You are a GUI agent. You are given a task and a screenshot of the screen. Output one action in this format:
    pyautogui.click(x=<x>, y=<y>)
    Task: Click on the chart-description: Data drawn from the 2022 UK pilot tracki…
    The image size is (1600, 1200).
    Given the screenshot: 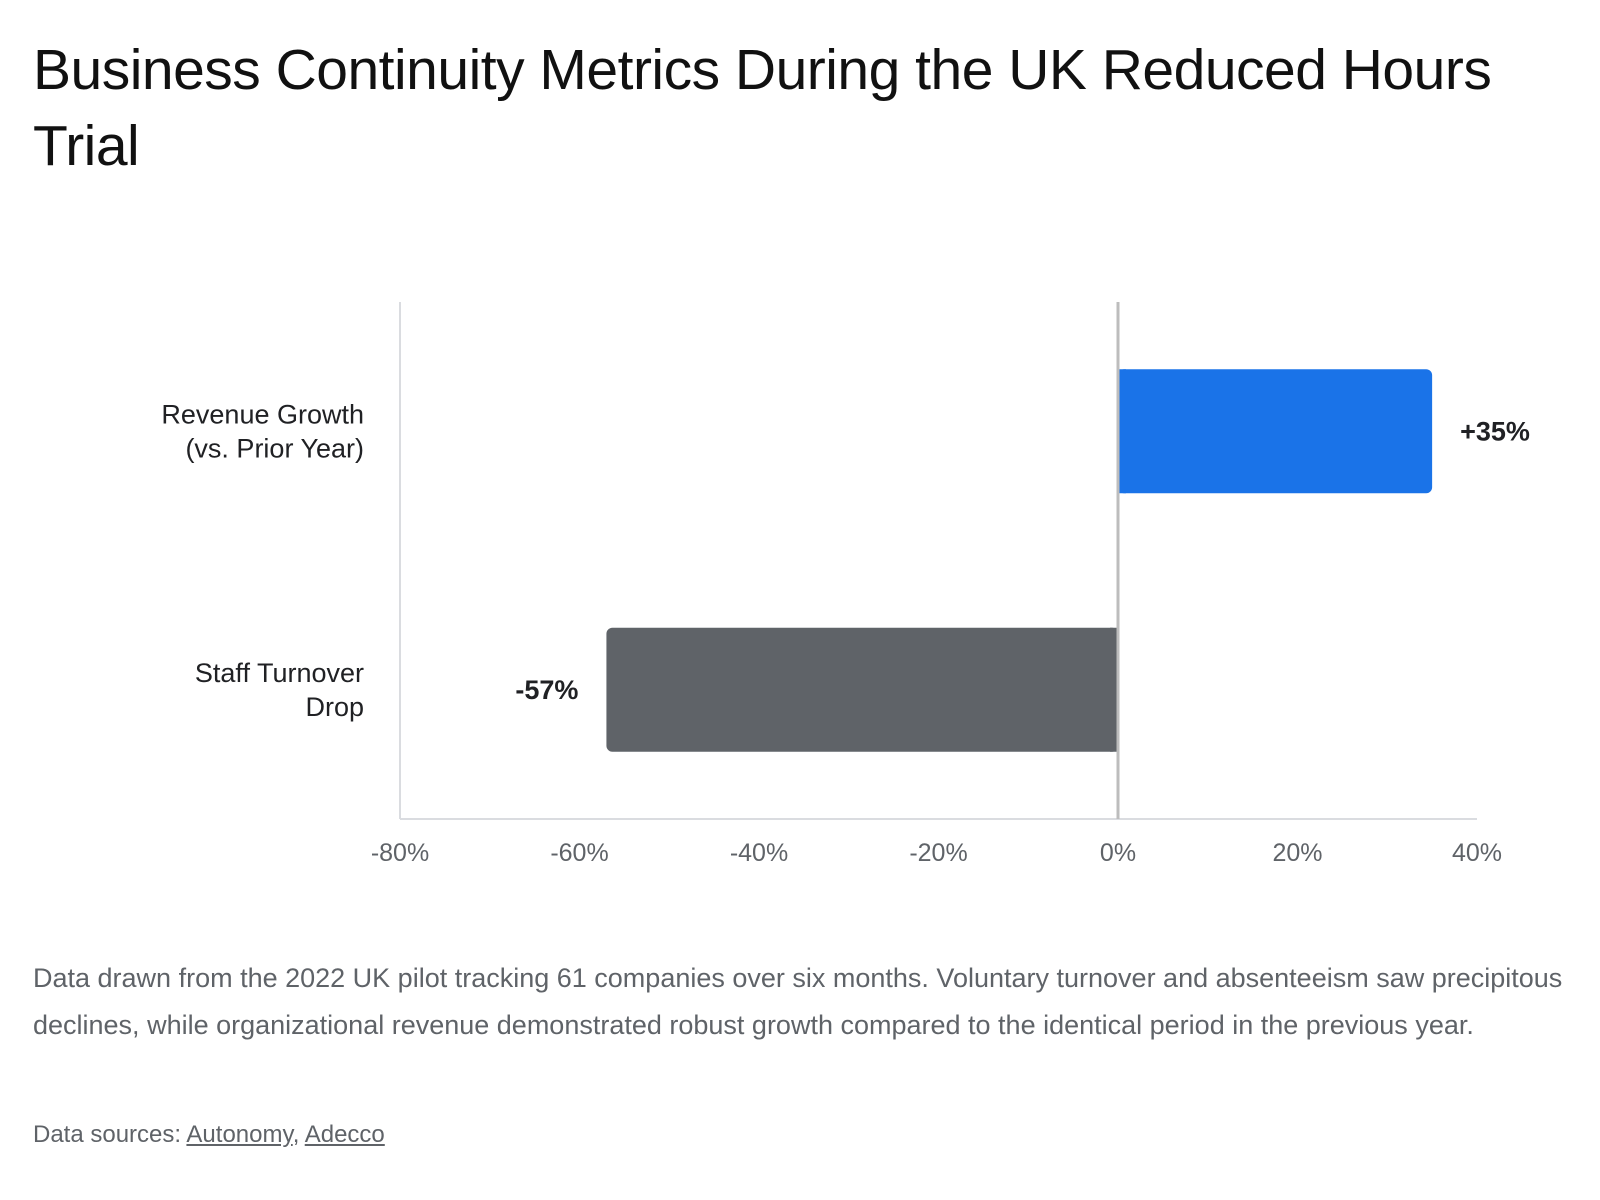 What is the action you would take?
    pyautogui.click(x=798, y=1001)
    